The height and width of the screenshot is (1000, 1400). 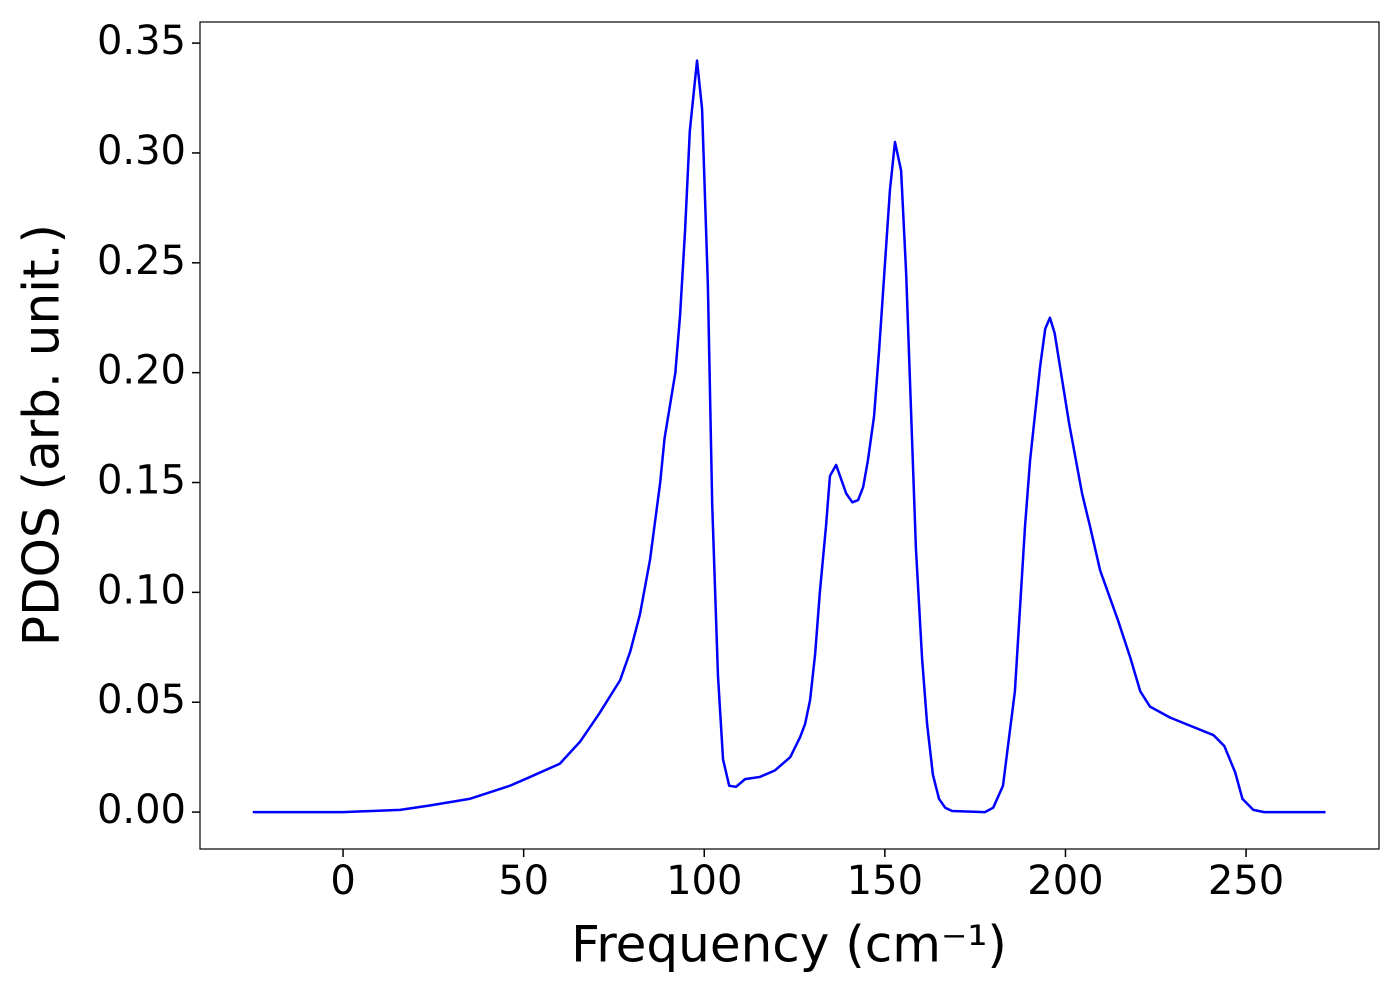 I want to click on x-tick-label: 0, so click(x=342, y=881).